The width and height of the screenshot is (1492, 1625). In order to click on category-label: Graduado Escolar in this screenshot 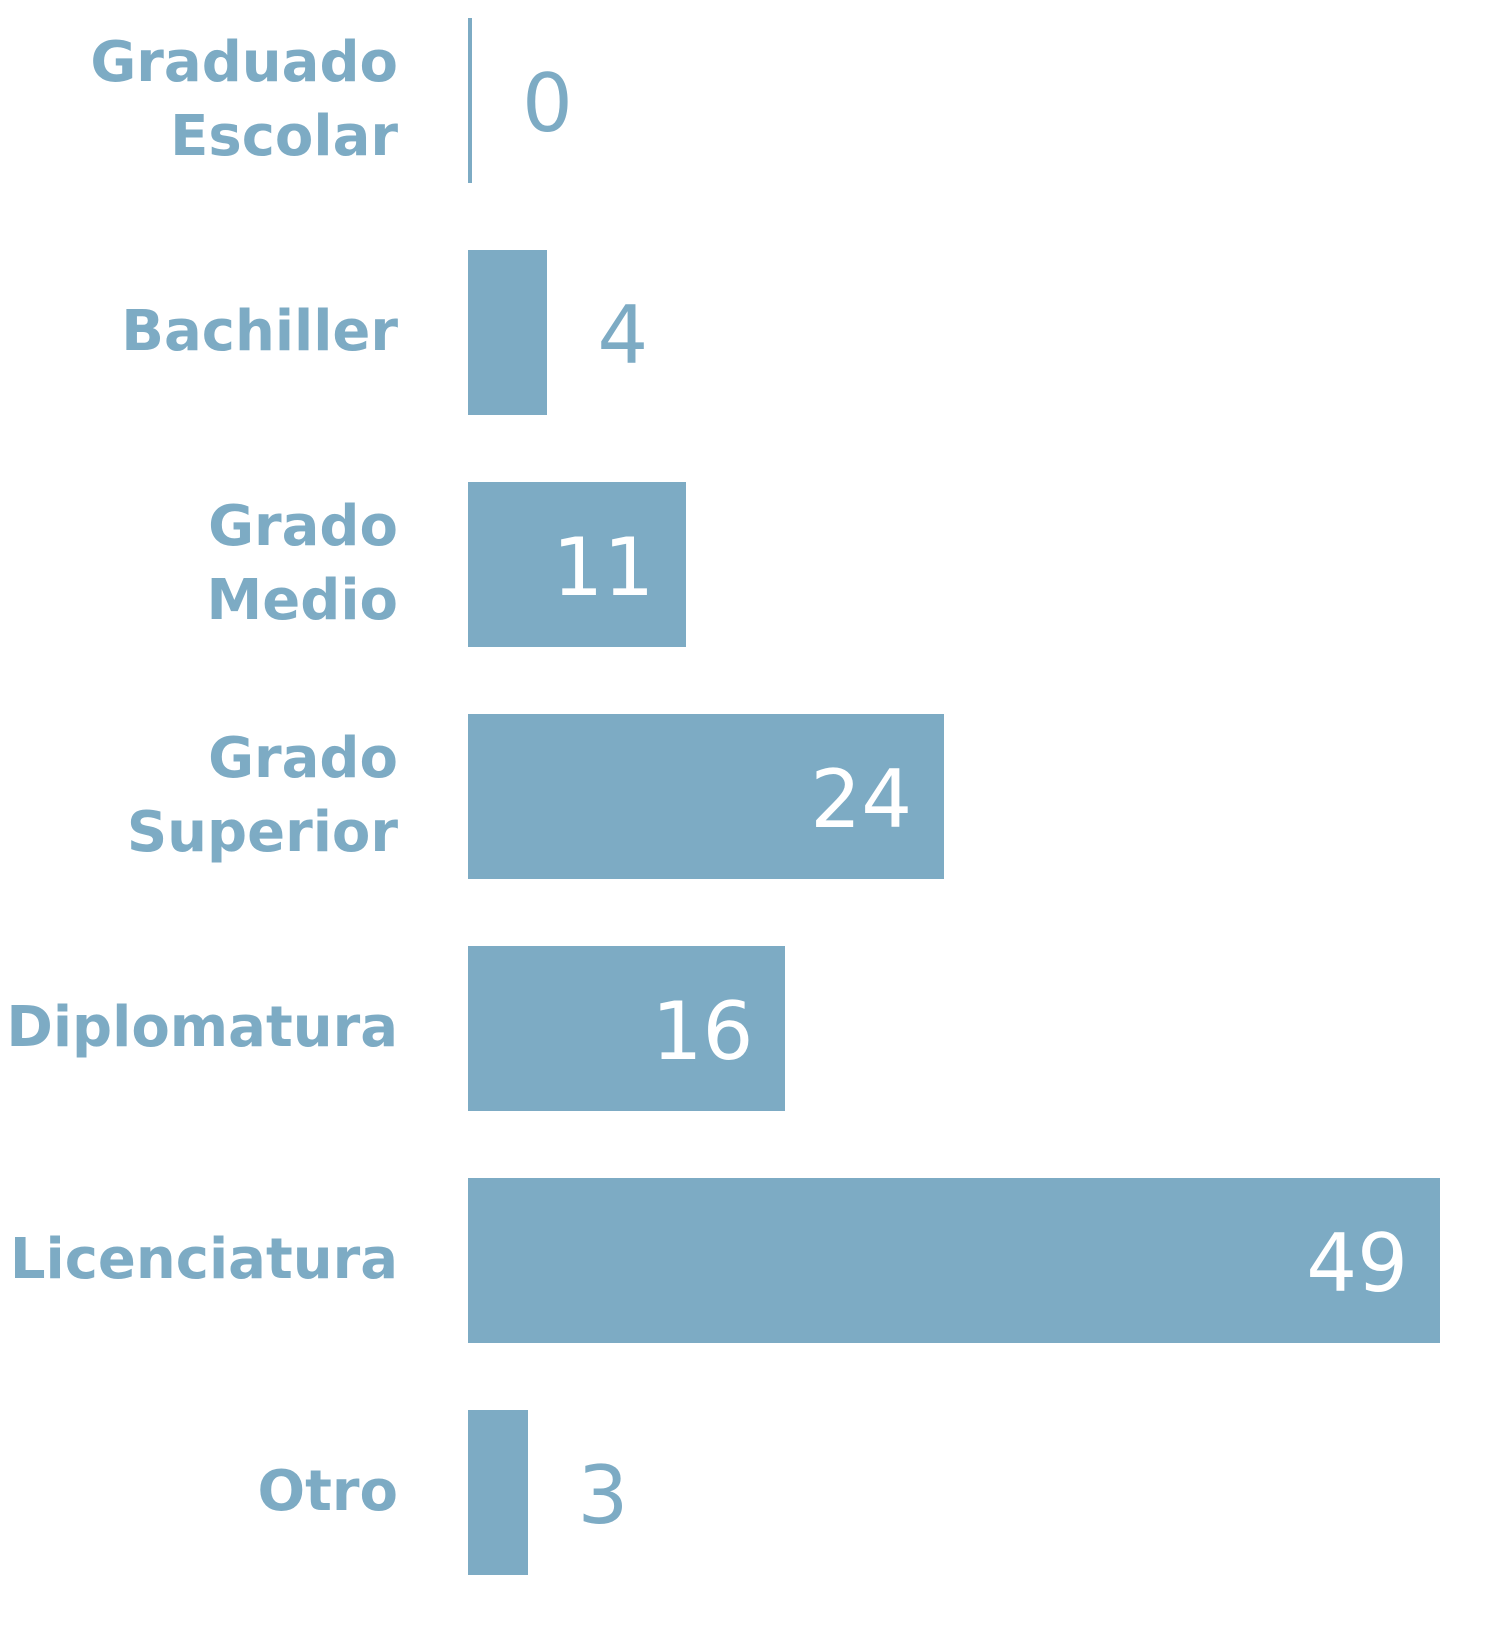, I will do `click(244, 99)`.